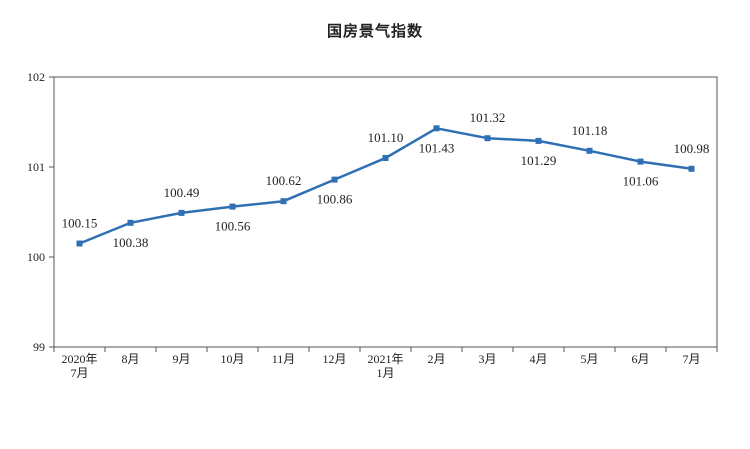 This screenshot has width=750, height=449. What do you see at coordinates (130, 359) in the screenshot?
I see `x-tick-label: 8月` at bounding box center [130, 359].